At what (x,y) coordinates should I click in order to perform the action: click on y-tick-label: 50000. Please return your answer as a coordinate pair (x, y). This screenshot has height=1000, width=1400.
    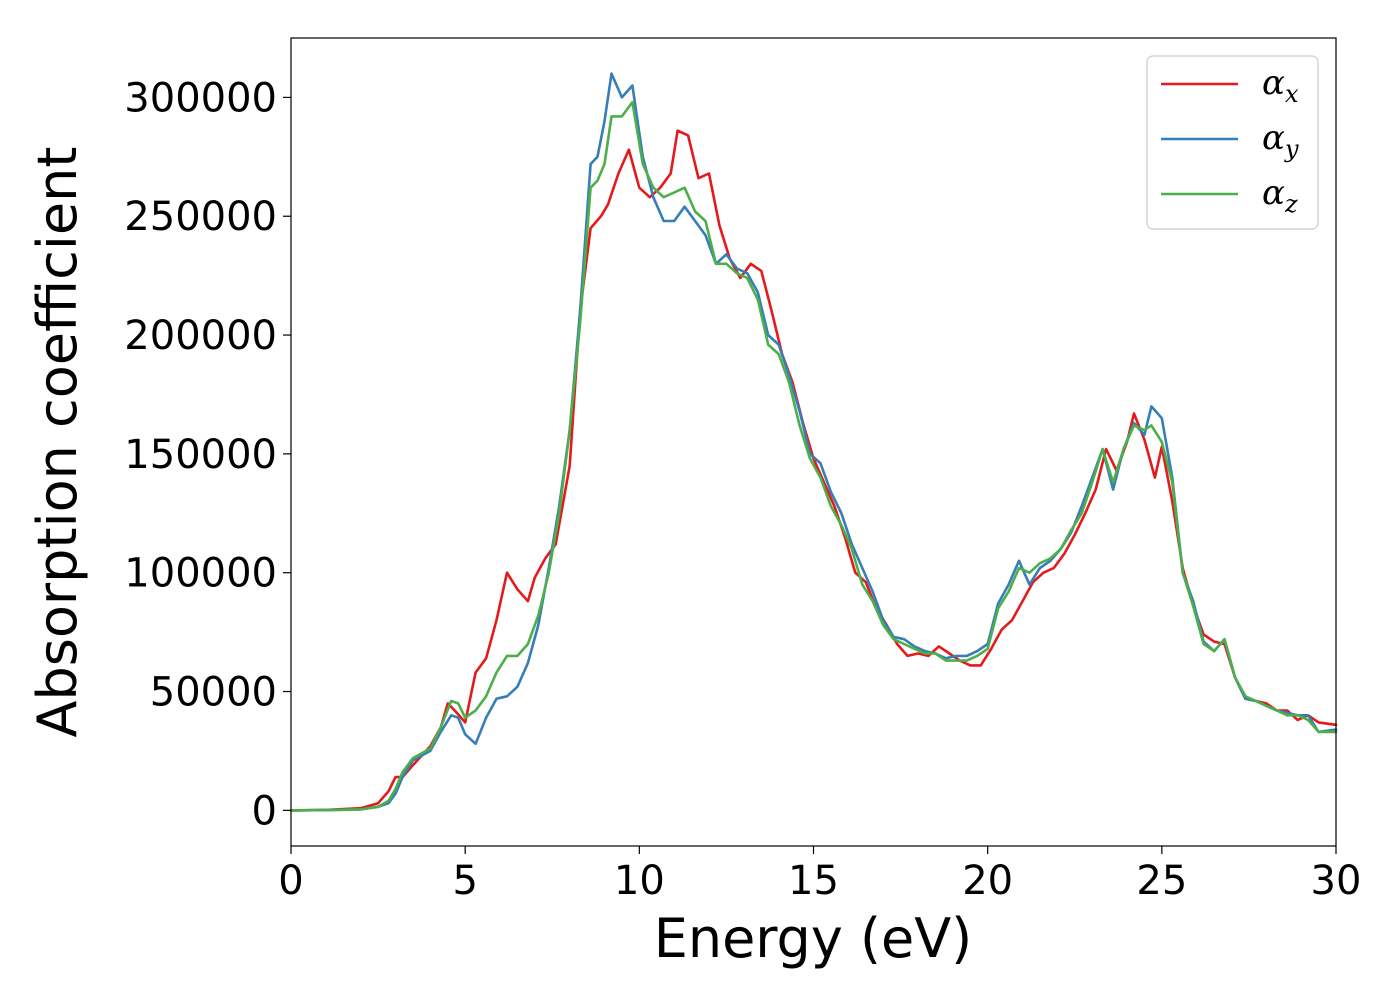
    Looking at the image, I should click on (213, 693).